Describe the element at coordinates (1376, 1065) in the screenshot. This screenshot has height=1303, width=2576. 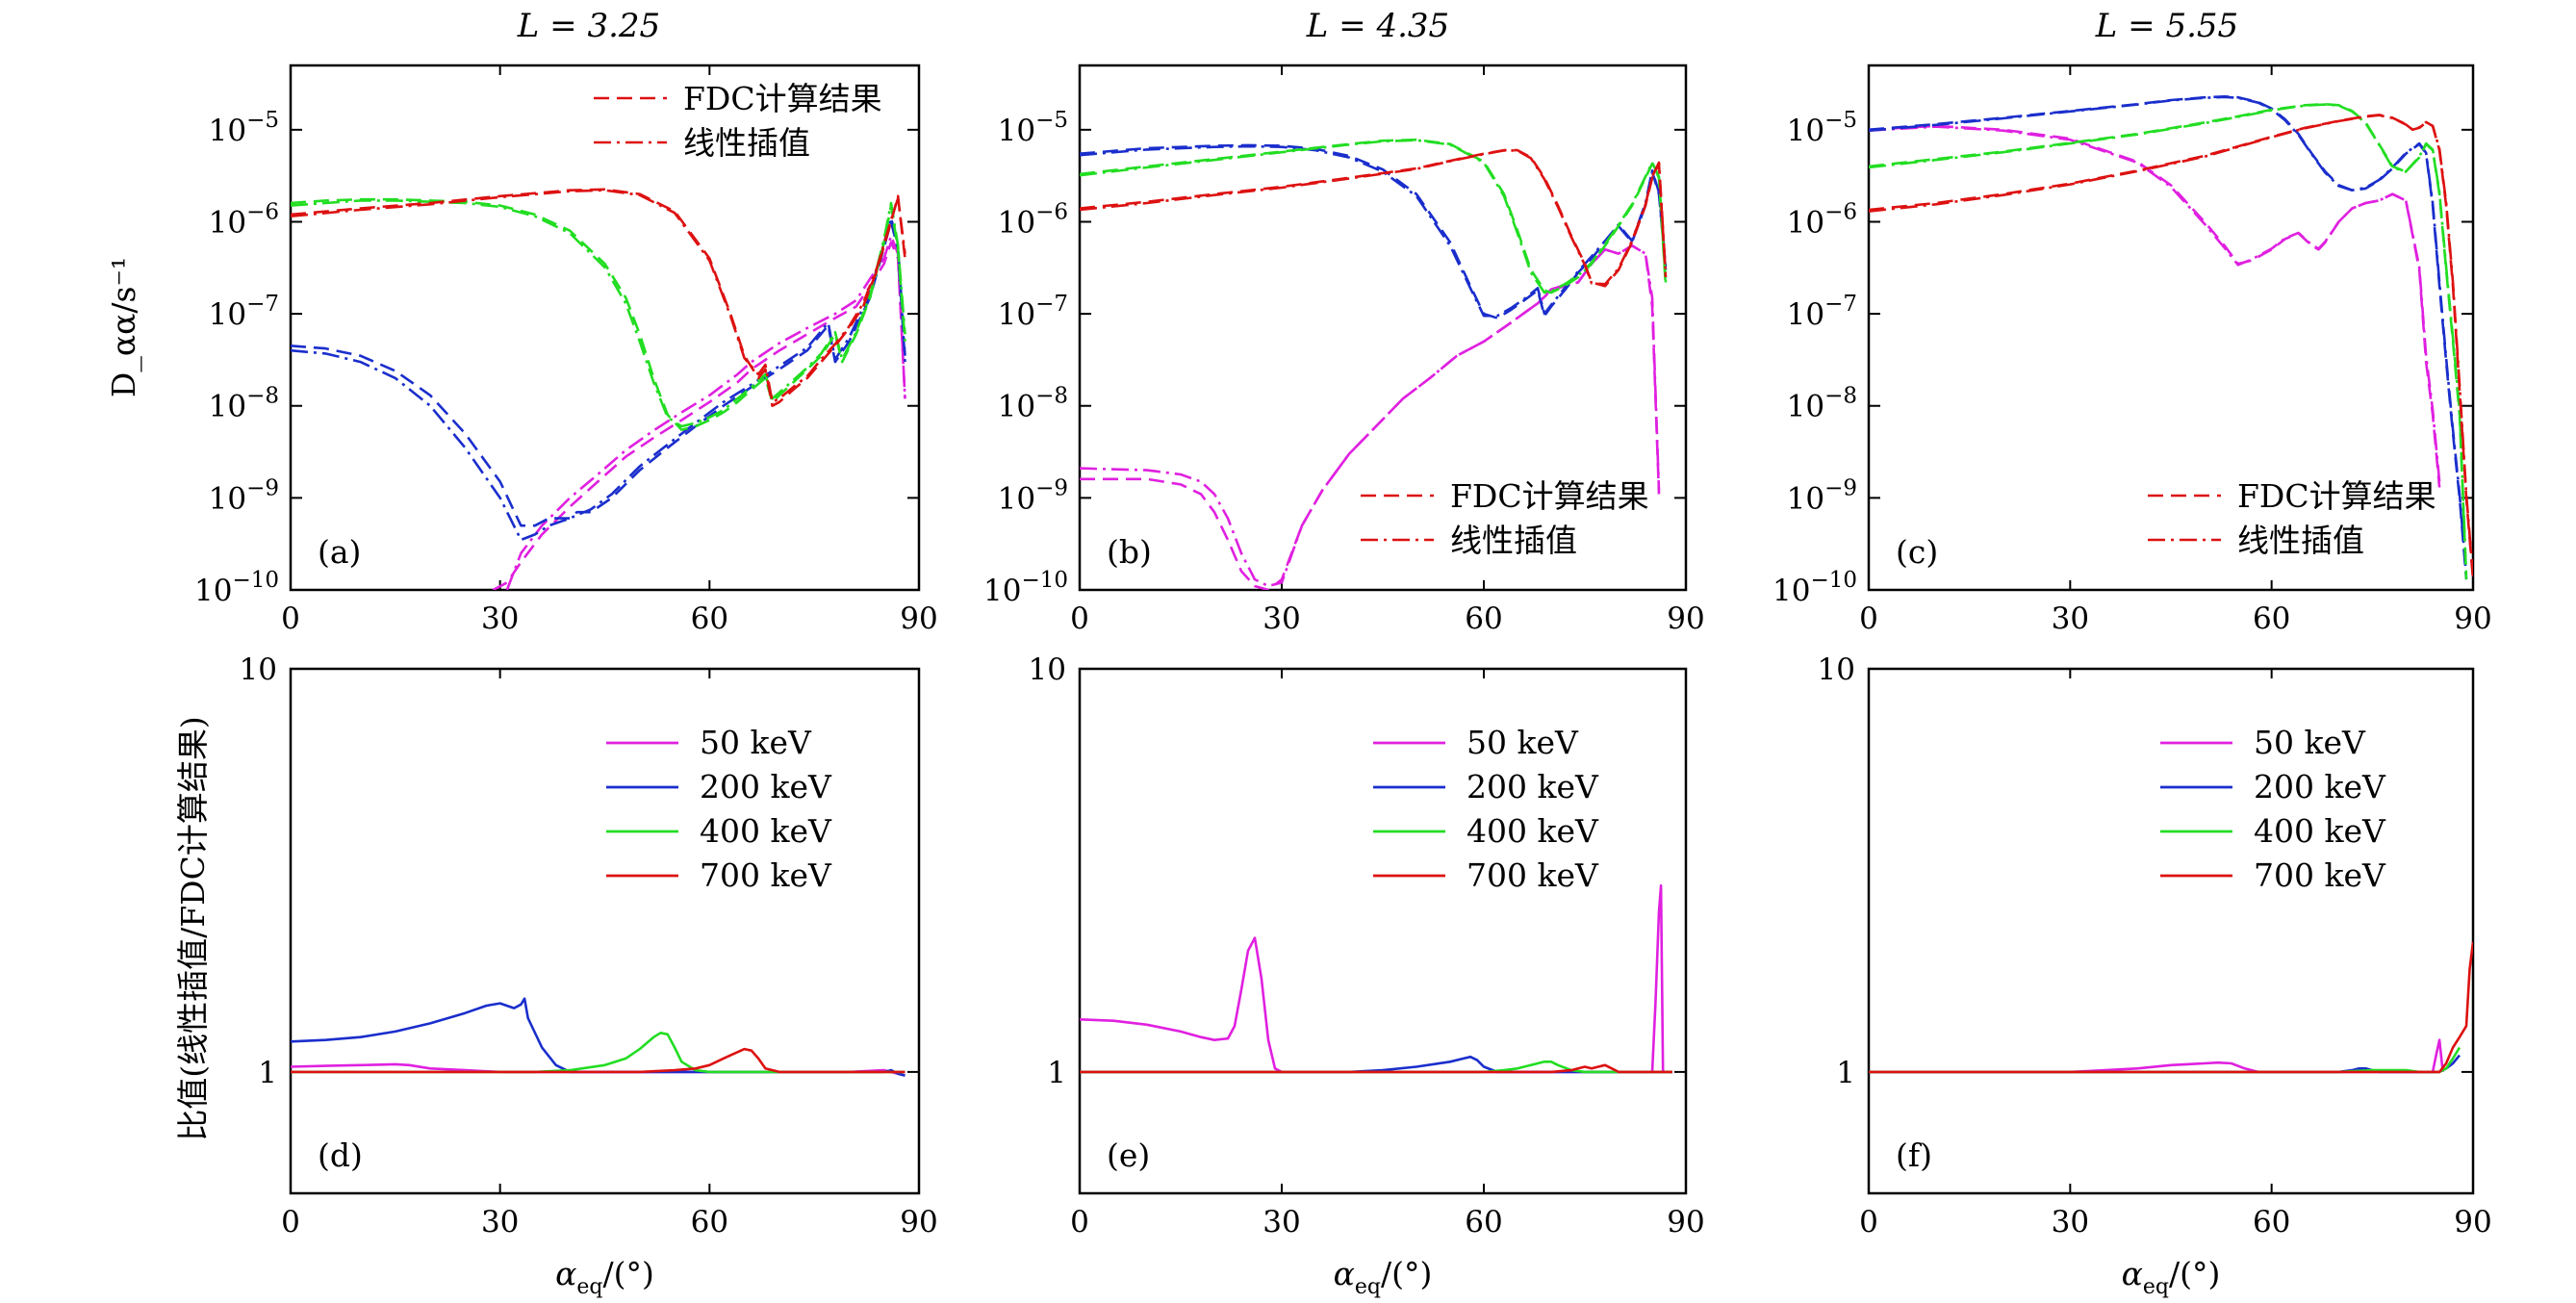
I see `series-200kev` at that location.